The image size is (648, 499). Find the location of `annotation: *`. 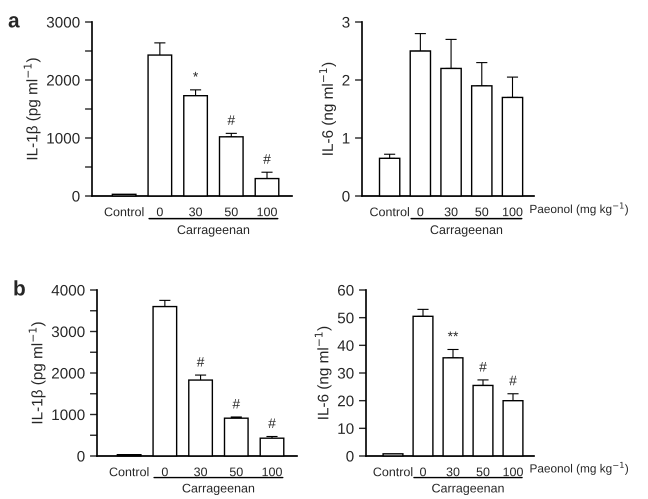

annotation: * is located at coordinates (195, 74).